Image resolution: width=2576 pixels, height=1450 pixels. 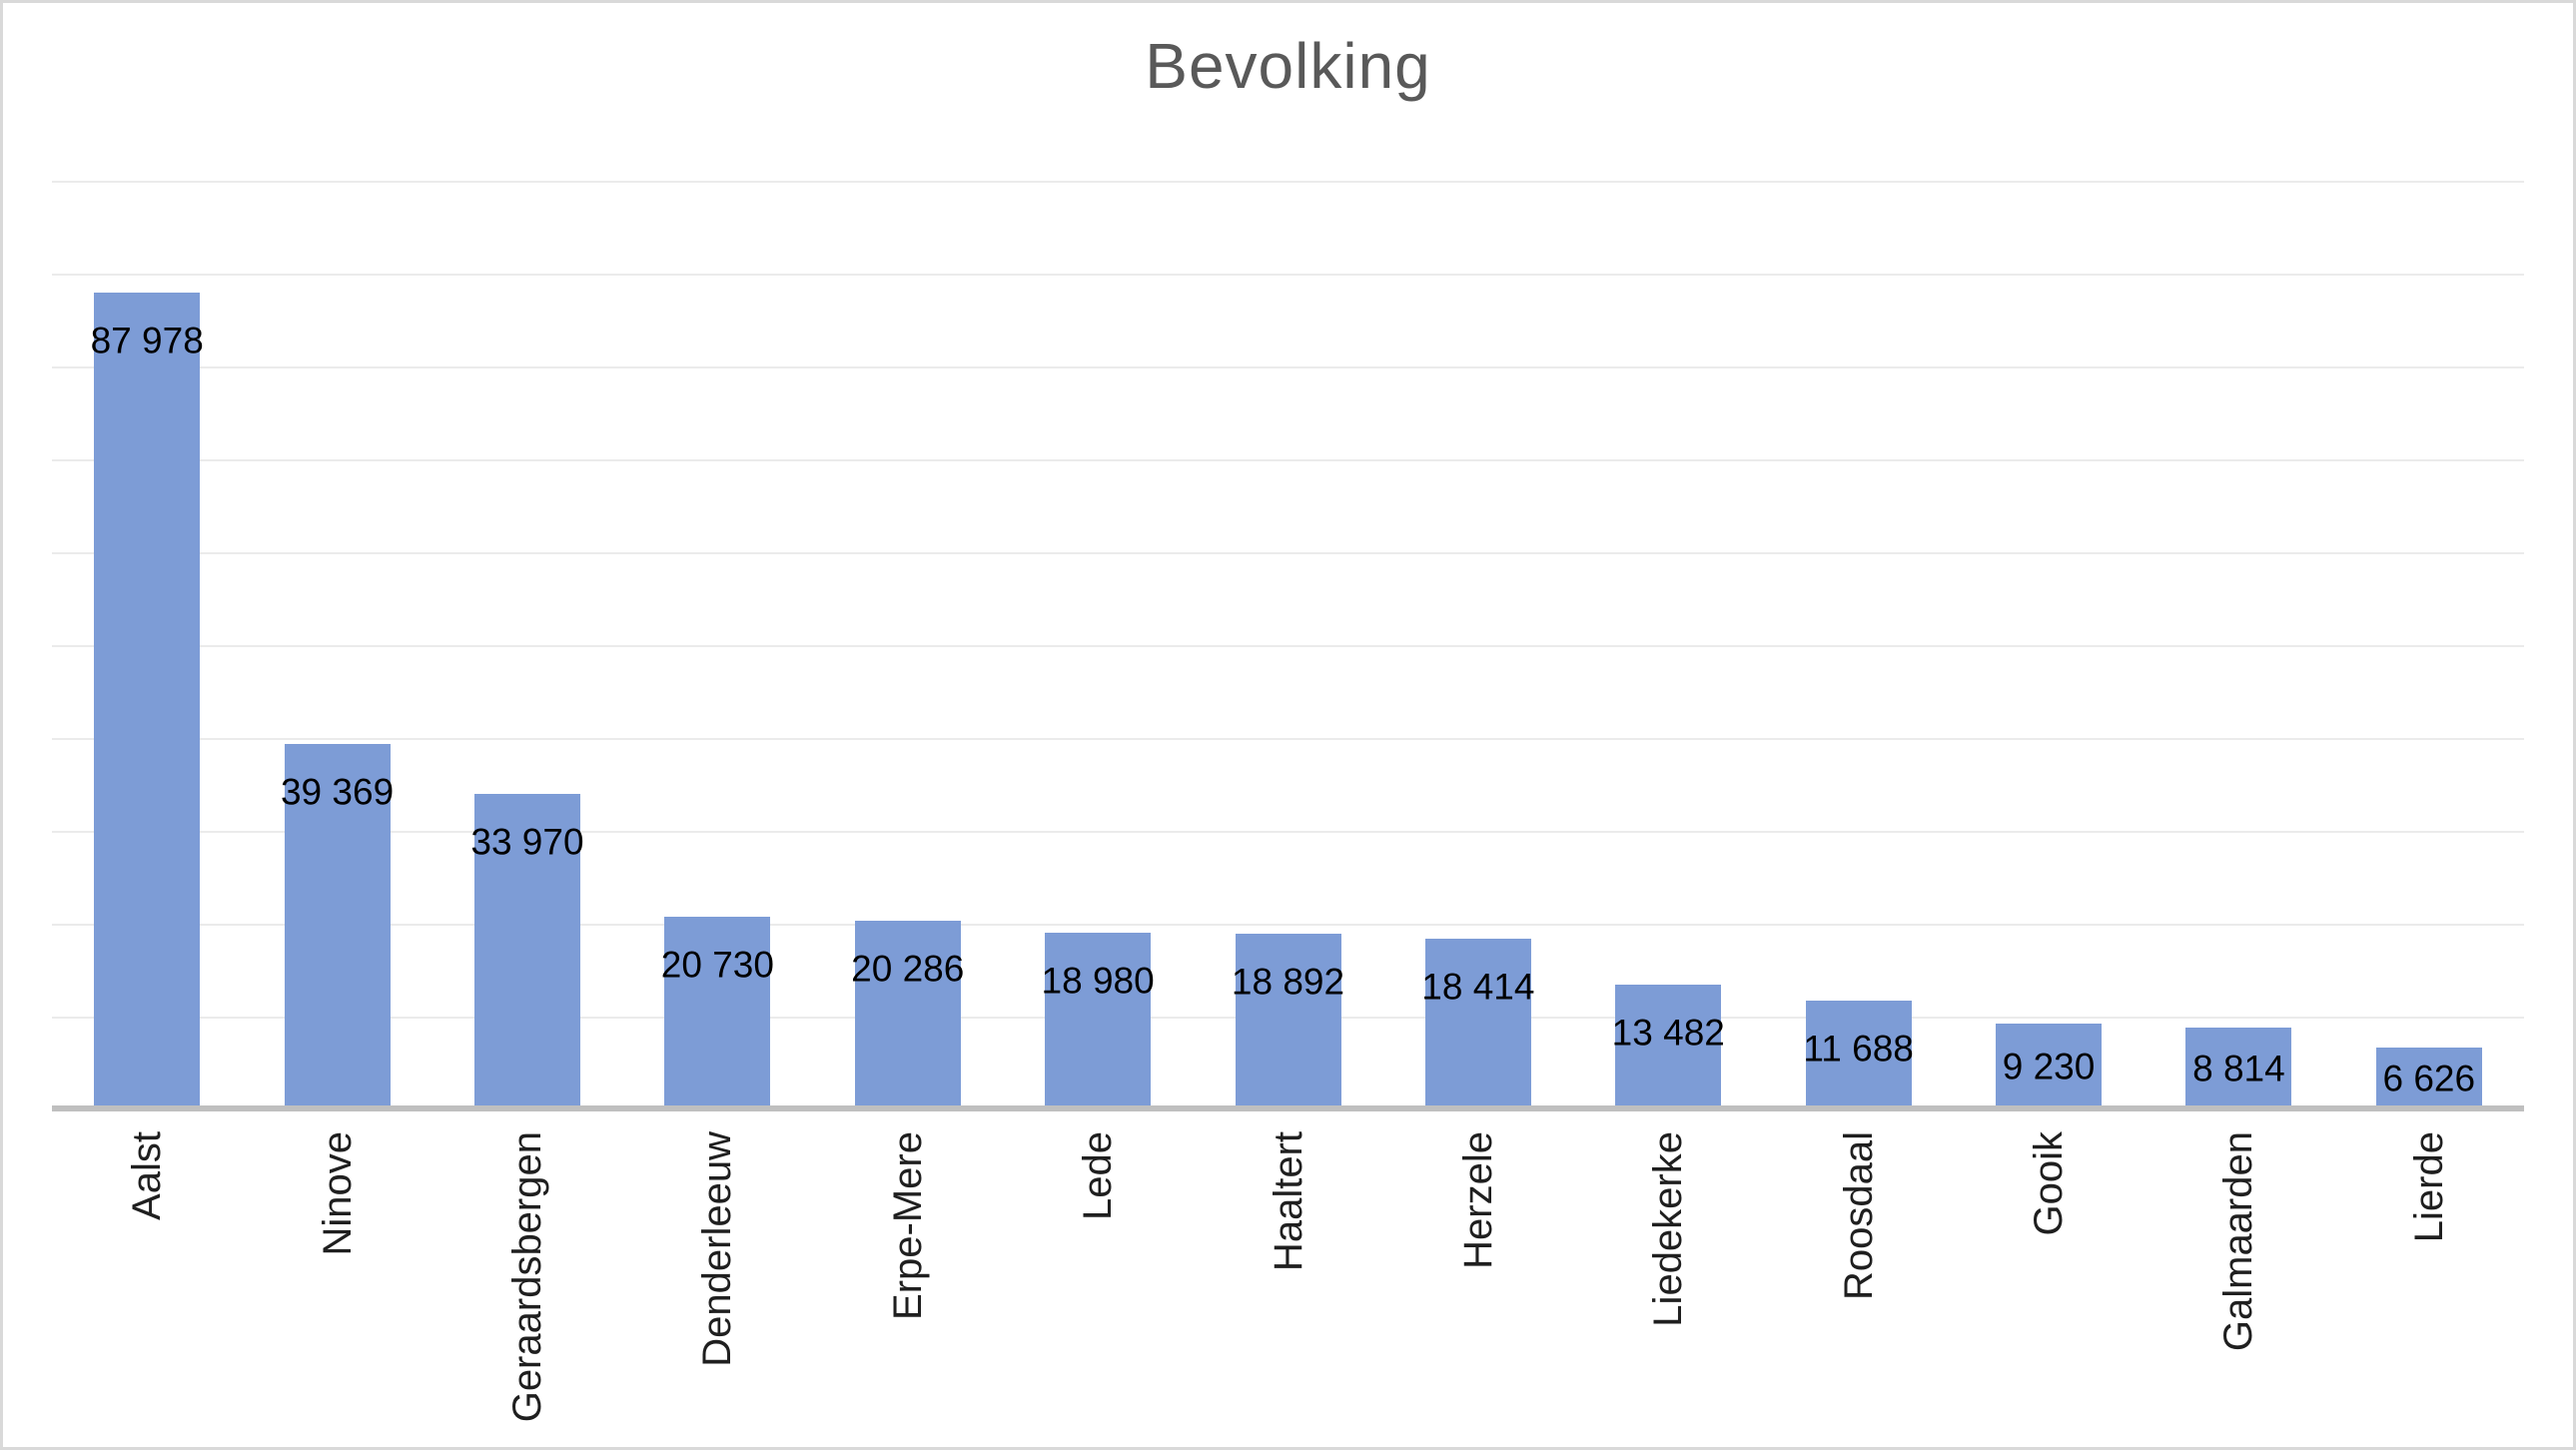 I want to click on x-axis-label-liedekerke: Liedekerke, so click(x=1669, y=1229).